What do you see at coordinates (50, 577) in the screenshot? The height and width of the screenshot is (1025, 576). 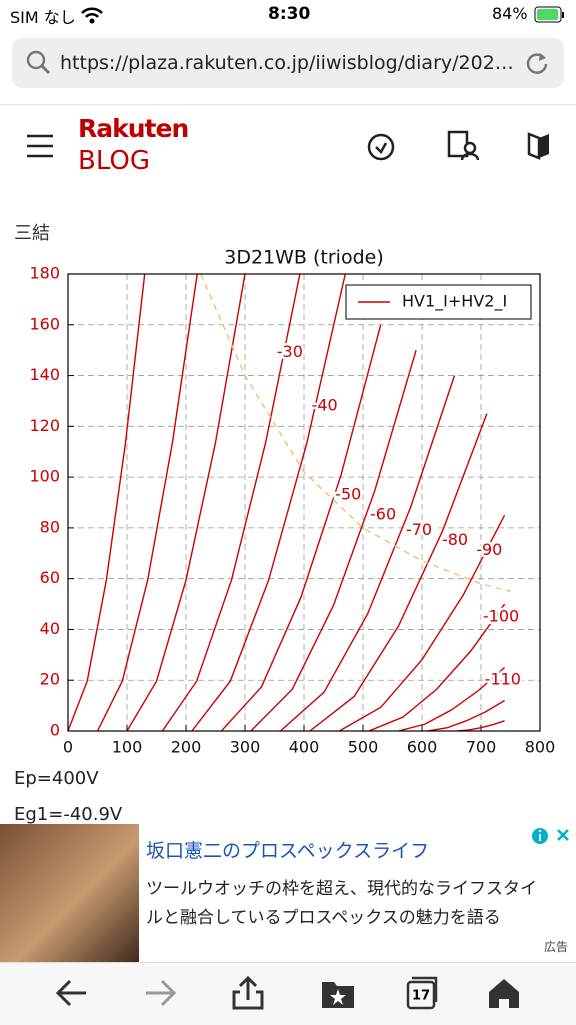 I see `y-tick-label: 60` at bounding box center [50, 577].